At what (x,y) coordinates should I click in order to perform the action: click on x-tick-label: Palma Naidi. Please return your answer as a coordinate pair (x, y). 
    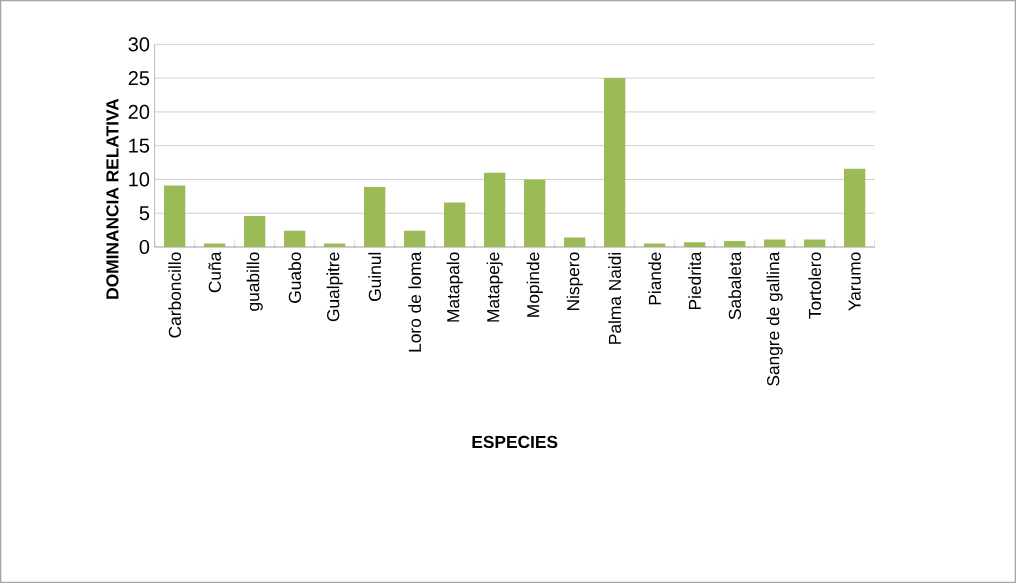
    Looking at the image, I should click on (615, 298).